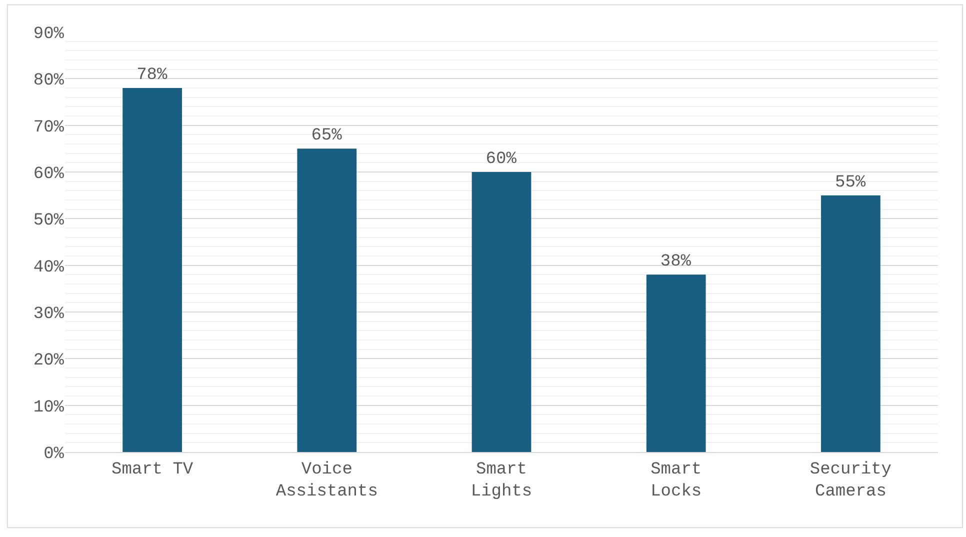  I want to click on x-tick-label: Smart Lights, so click(501, 481).